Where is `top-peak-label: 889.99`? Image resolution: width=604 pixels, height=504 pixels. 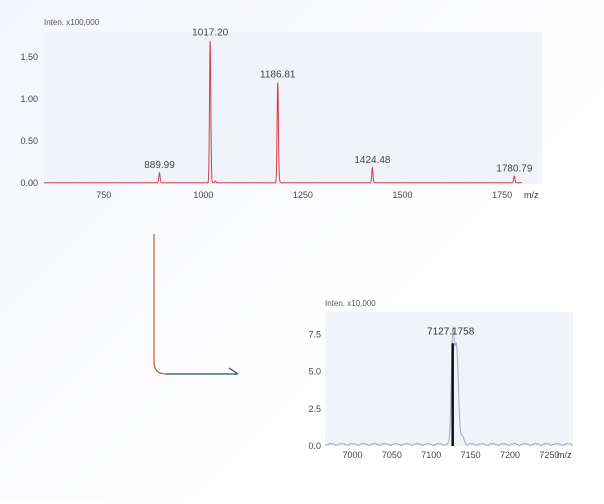 top-peak-label: 889.99 is located at coordinates (159, 165).